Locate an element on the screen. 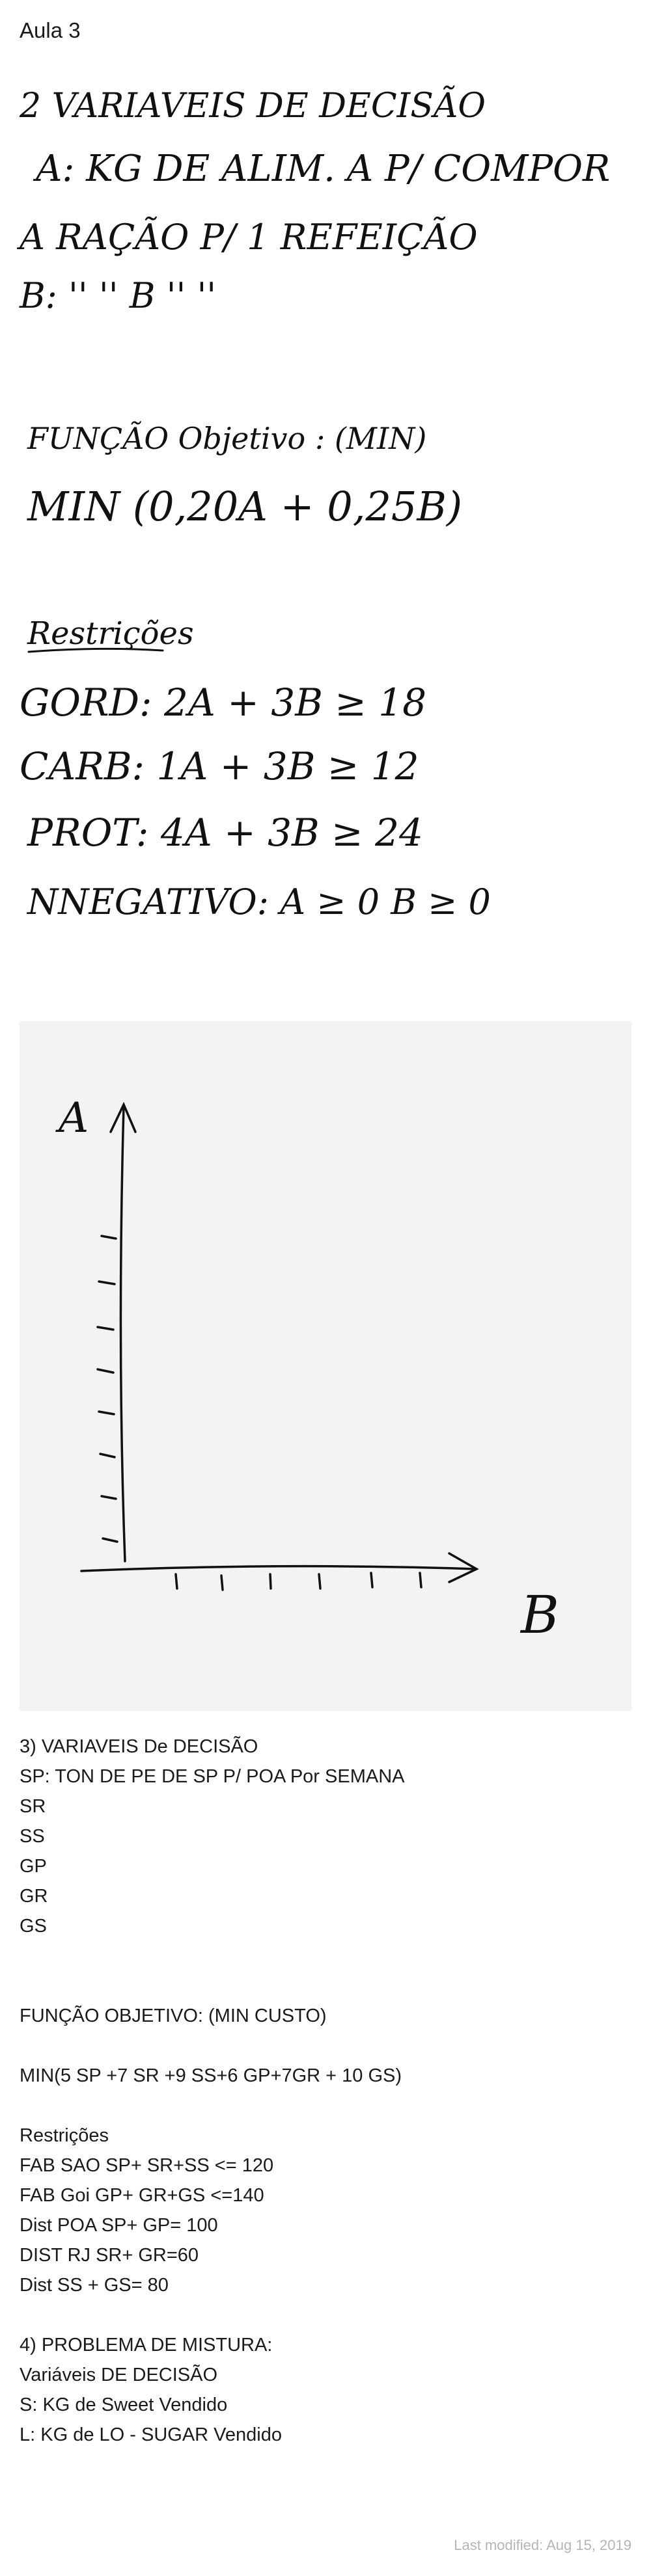 The image size is (651, 2576). y-axis-line is located at coordinates (122, 1334).